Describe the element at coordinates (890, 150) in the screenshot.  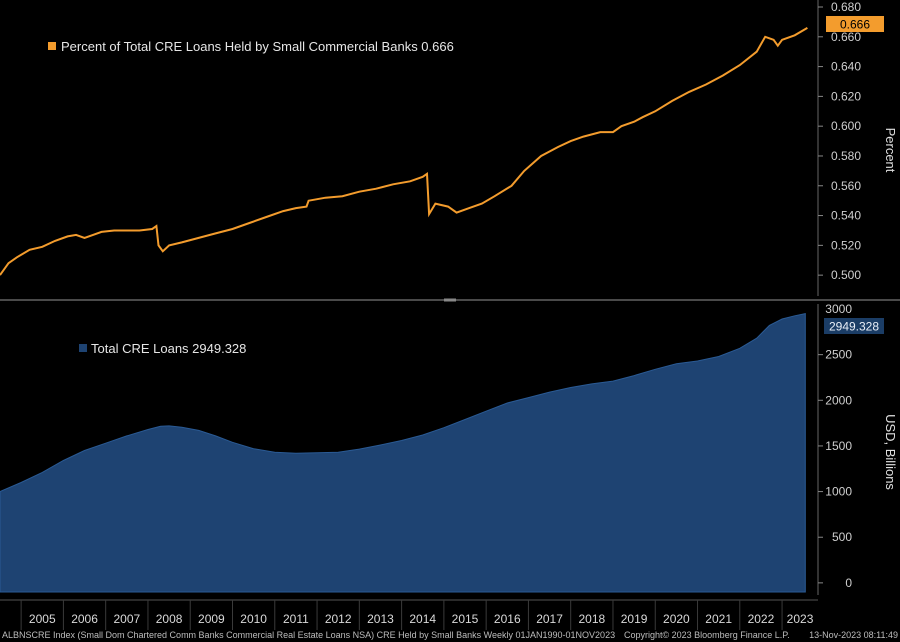
I see `top-y-axis-title: Percent` at that location.